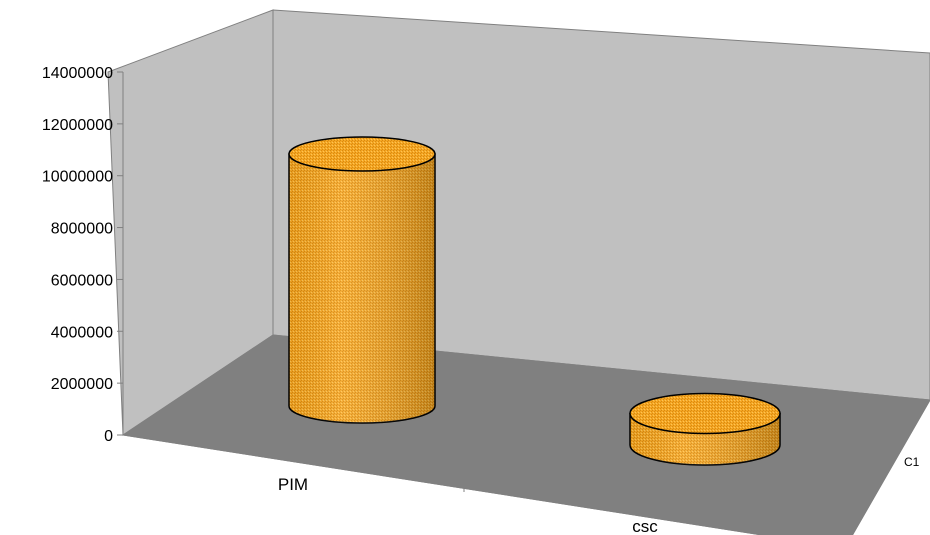 The width and height of the screenshot is (930, 535). Describe the element at coordinates (82, 384) in the screenshot. I see `y-tick-label: 2000000` at that location.